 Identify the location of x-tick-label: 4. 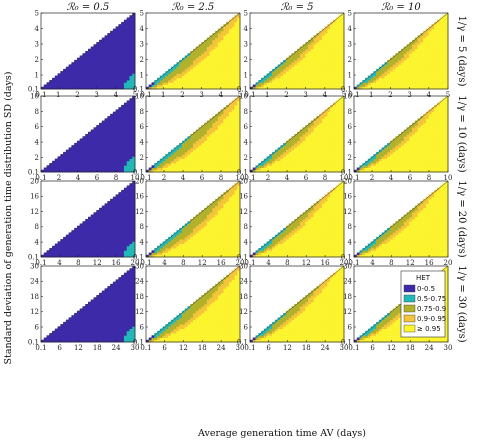
(221, 95).